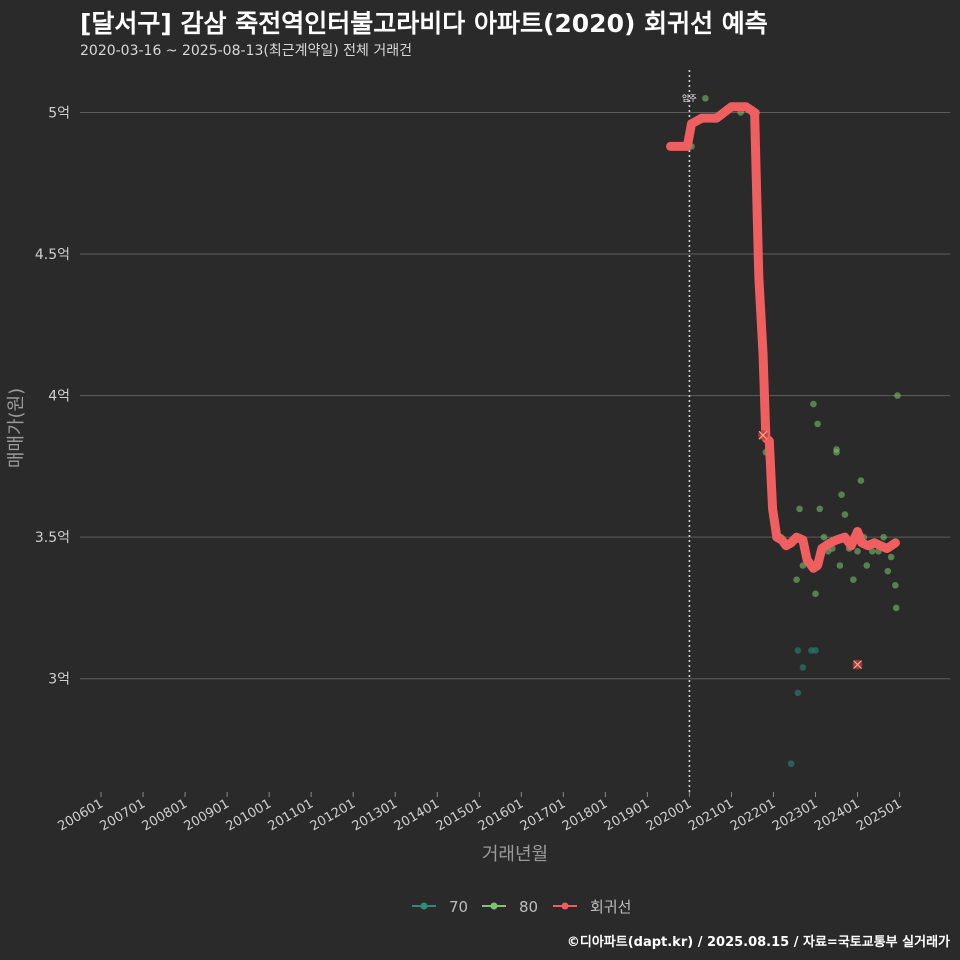 Image resolution: width=960 pixels, height=960 pixels. I want to click on highlight-markers, so click(810, 550).